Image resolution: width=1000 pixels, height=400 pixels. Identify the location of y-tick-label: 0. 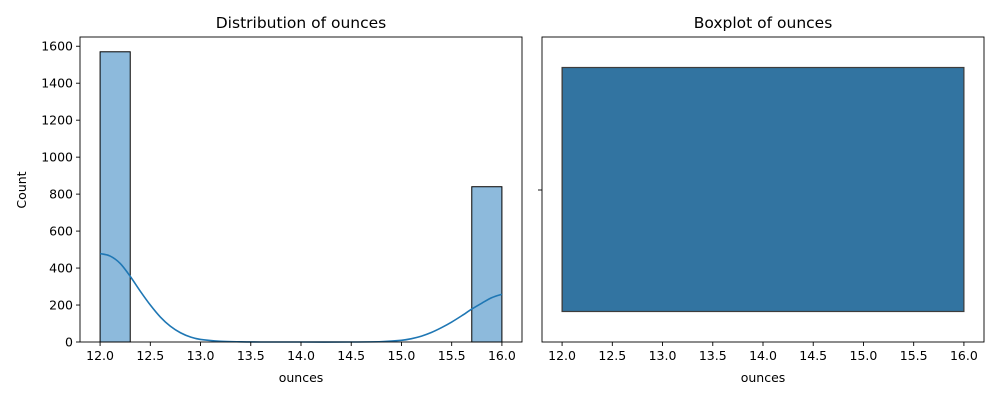
(69, 342).